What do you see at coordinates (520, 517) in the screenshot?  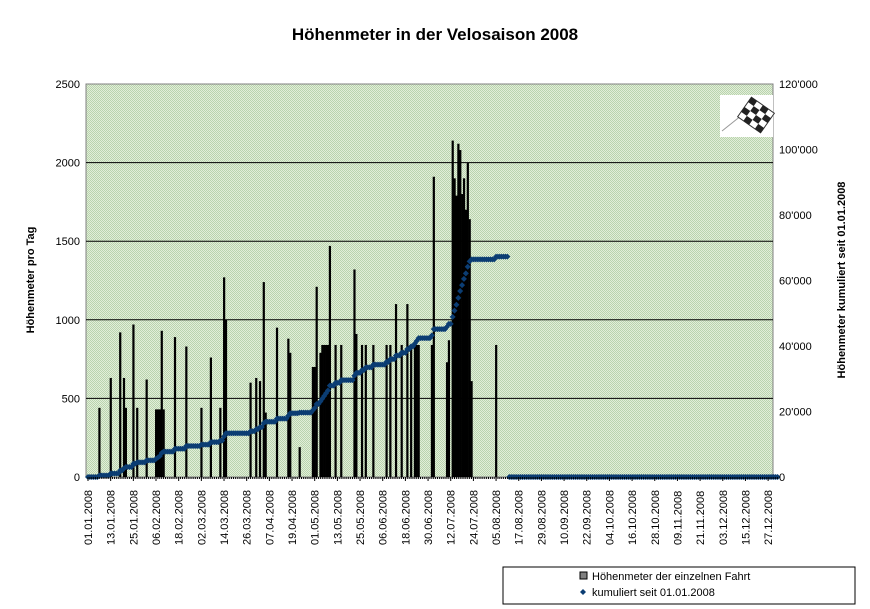 I see `x-tick-label: 17.08.2008` at bounding box center [520, 517].